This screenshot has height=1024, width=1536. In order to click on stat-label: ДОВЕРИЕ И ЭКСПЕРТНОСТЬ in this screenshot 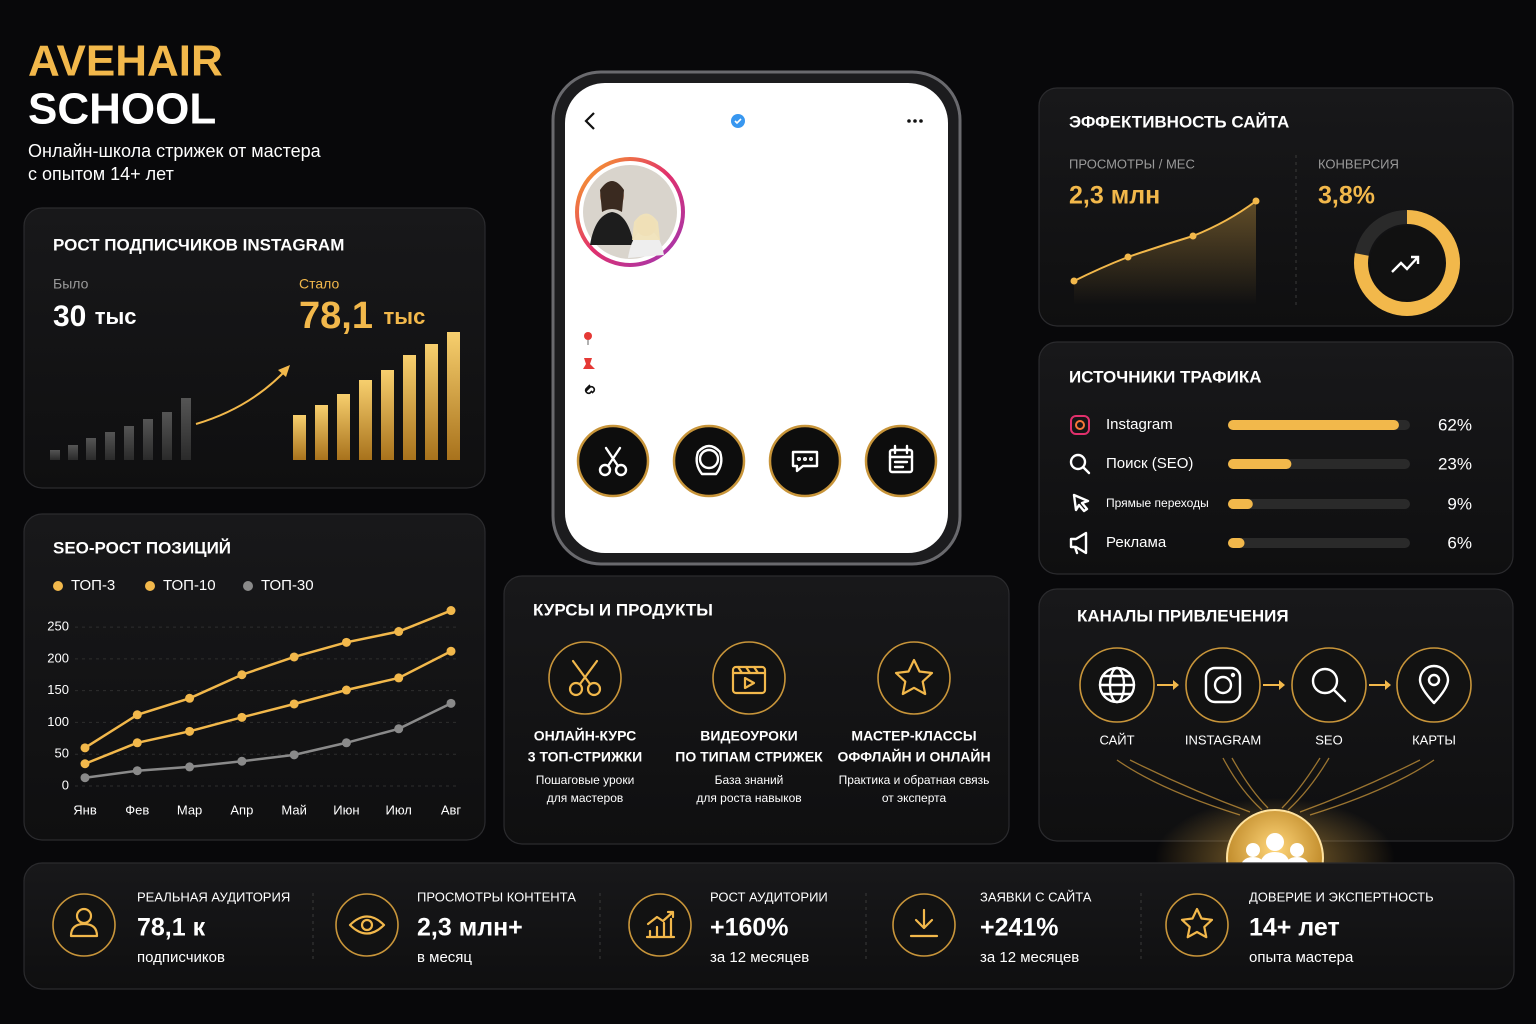, I will do `click(1341, 896)`.